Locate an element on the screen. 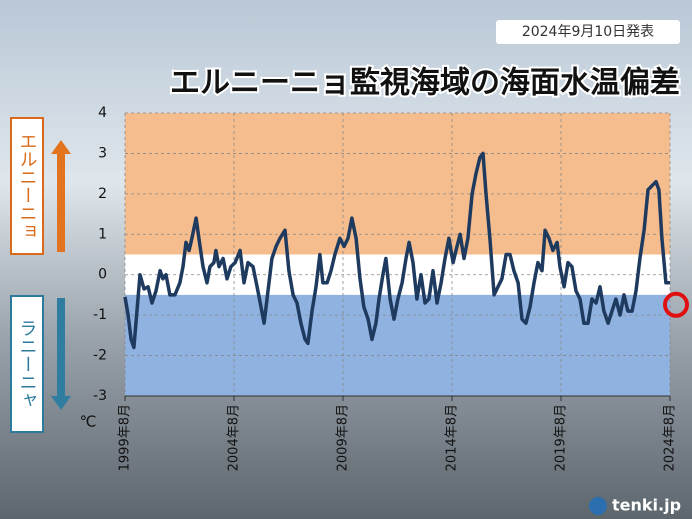 The width and height of the screenshot is (692, 519). y-tick-label: 4 is located at coordinates (102, 113).